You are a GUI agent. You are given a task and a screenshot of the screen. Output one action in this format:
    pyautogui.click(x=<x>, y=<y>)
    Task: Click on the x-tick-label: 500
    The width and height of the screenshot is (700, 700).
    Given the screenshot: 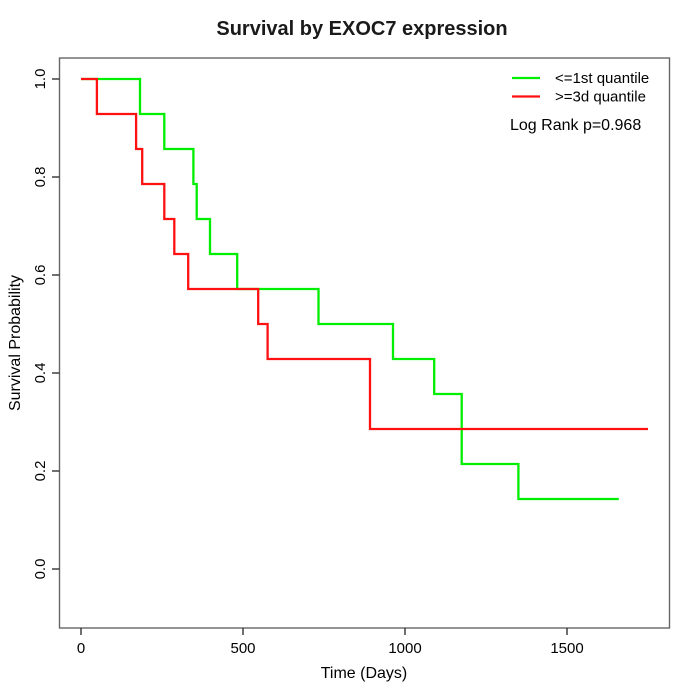 What is the action you would take?
    pyautogui.click(x=242, y=648)
    